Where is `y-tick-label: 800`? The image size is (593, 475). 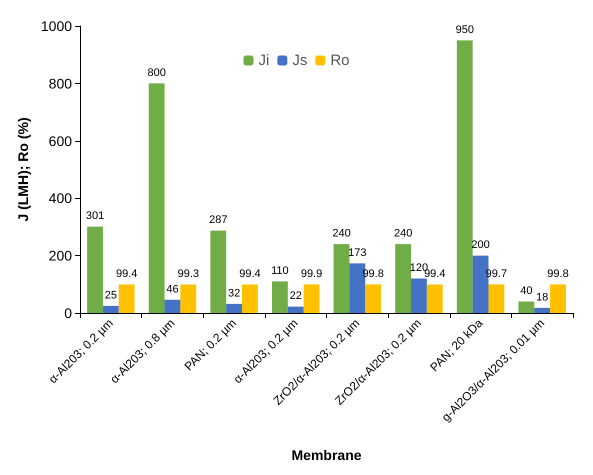 y-tick-label: 800 is located at coordinates (60, 83).